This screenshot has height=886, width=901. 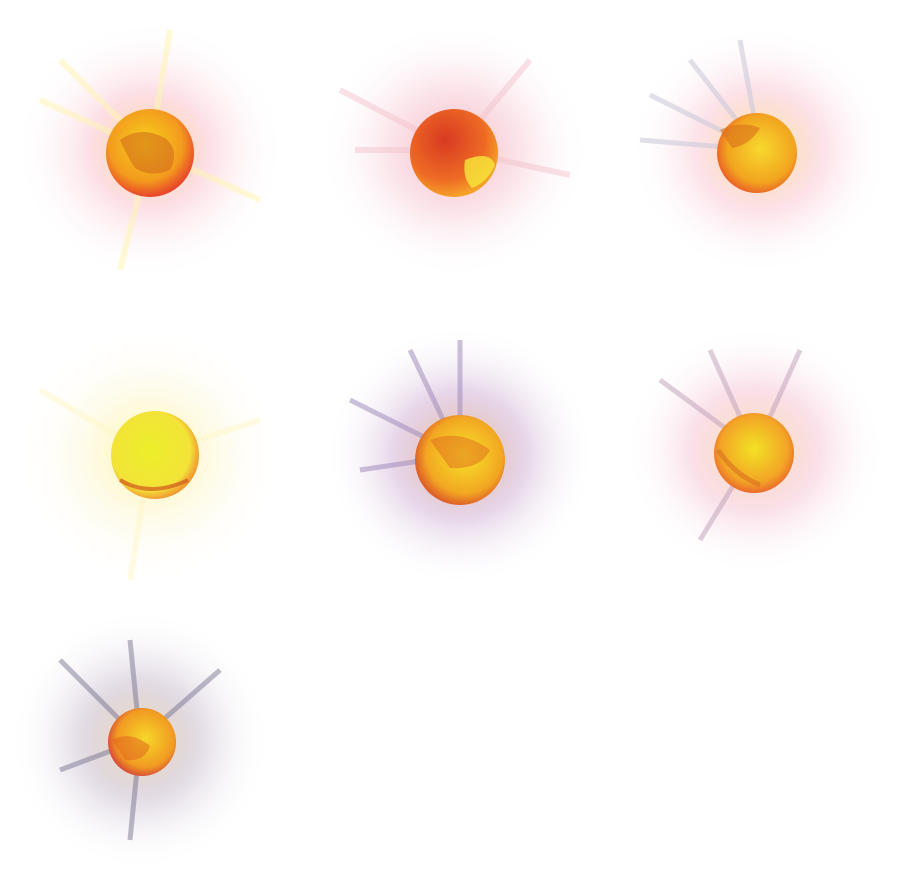 I want to click on fireball-frame-1-graphic, so click(x=150, y=150).